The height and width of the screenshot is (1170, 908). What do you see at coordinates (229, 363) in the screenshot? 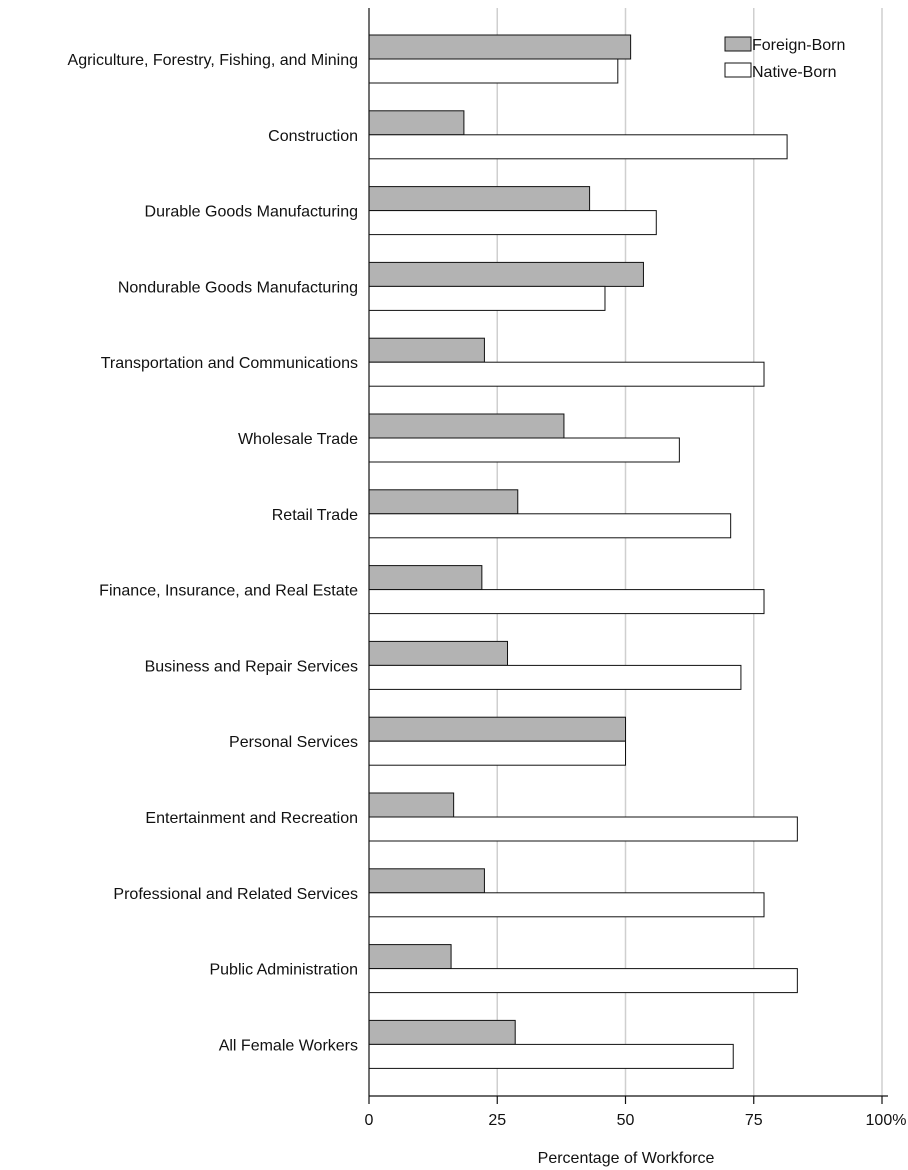
I see `category-label-transportation-and-communications: Transportation and Communications` at bounding box center [229, 363].